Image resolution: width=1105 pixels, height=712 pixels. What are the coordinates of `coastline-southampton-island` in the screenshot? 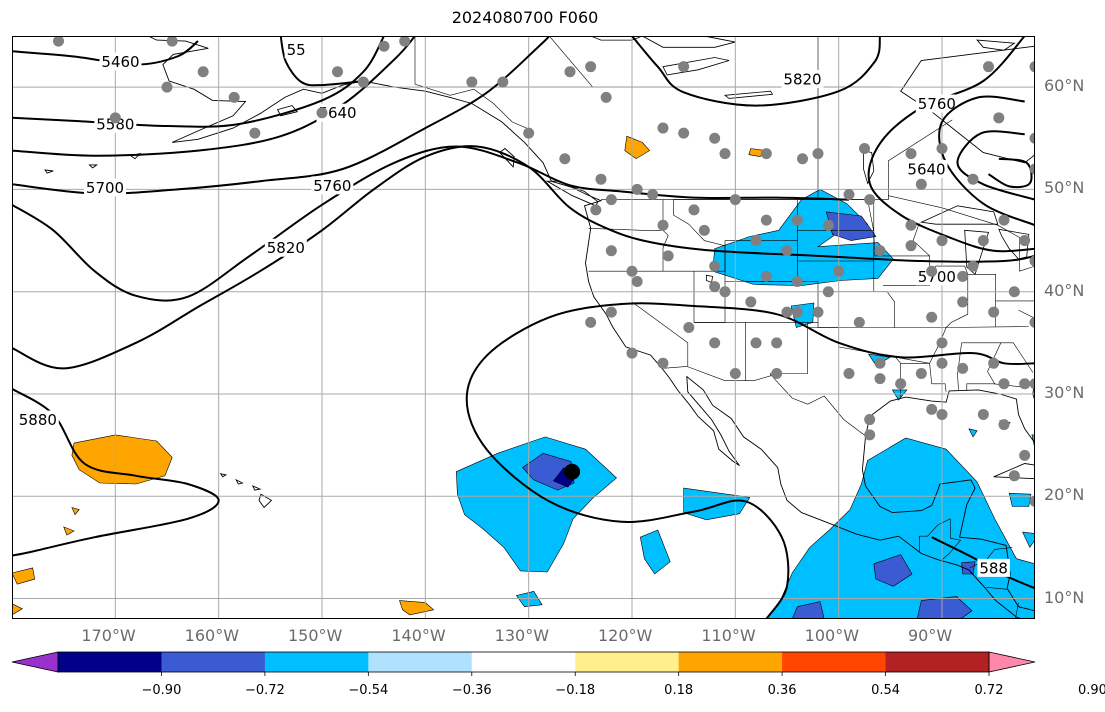 It's located at (996, 45).